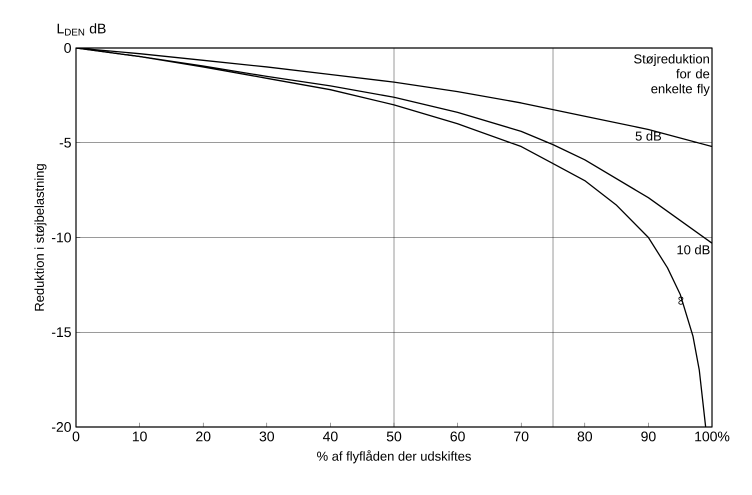  Describe the element at coordinates (648, 437) in the screenshot. I see `x-tick-label: 90` at that location.